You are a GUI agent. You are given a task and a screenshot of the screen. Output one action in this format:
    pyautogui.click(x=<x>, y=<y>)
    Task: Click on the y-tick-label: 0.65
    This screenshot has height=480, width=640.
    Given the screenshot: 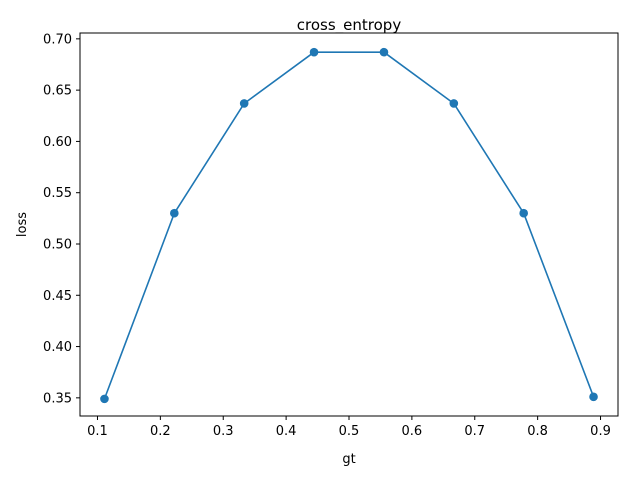 What is the action you would take?
    pyautogui.click(x=57, y=91)
    